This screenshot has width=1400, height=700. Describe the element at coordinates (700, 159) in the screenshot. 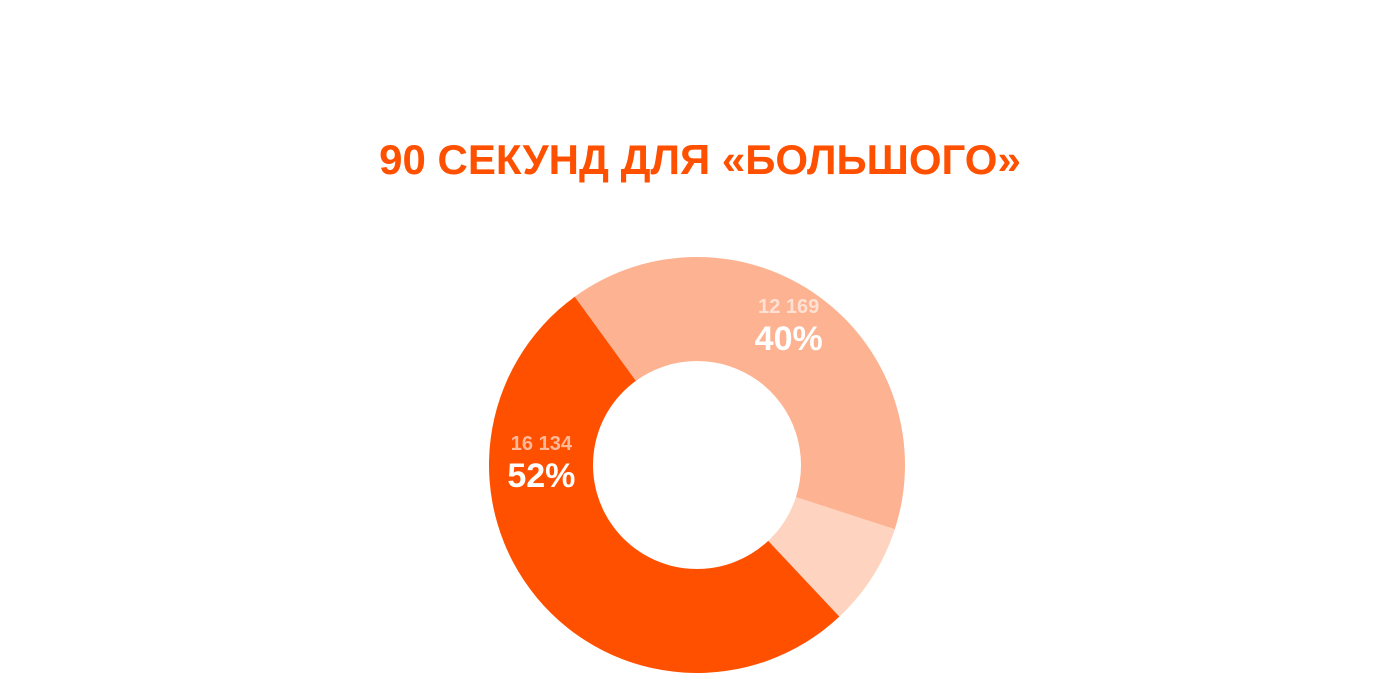

I see `chart-title: 90 СЕКУНД ДЛЯ «БОЛЬШОГО»` at that location.